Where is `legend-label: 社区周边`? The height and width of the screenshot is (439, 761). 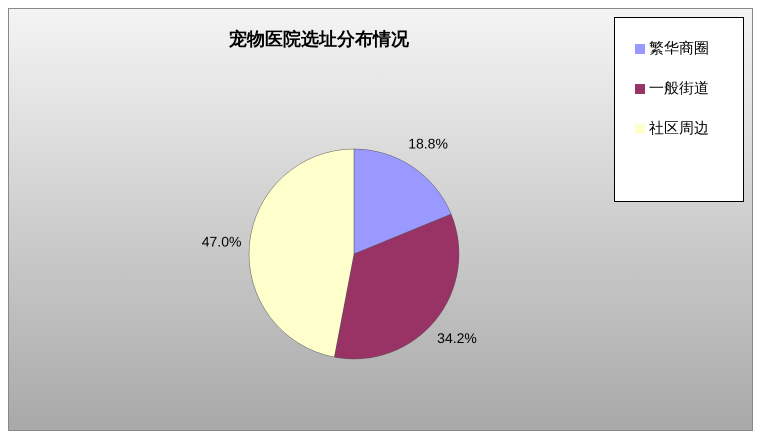 legend-label: 社区周边 is located at coordinates (679, 128).